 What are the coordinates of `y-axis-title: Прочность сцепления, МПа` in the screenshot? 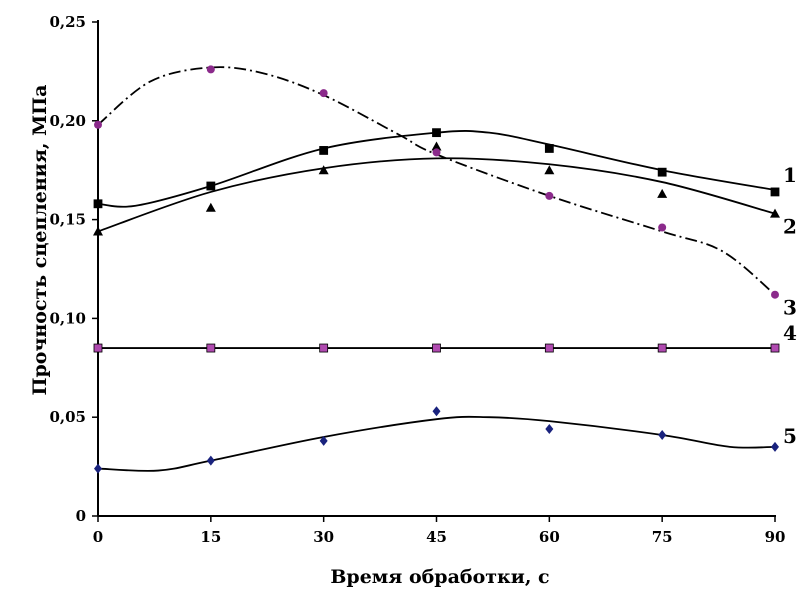 It's located at (40, 240).